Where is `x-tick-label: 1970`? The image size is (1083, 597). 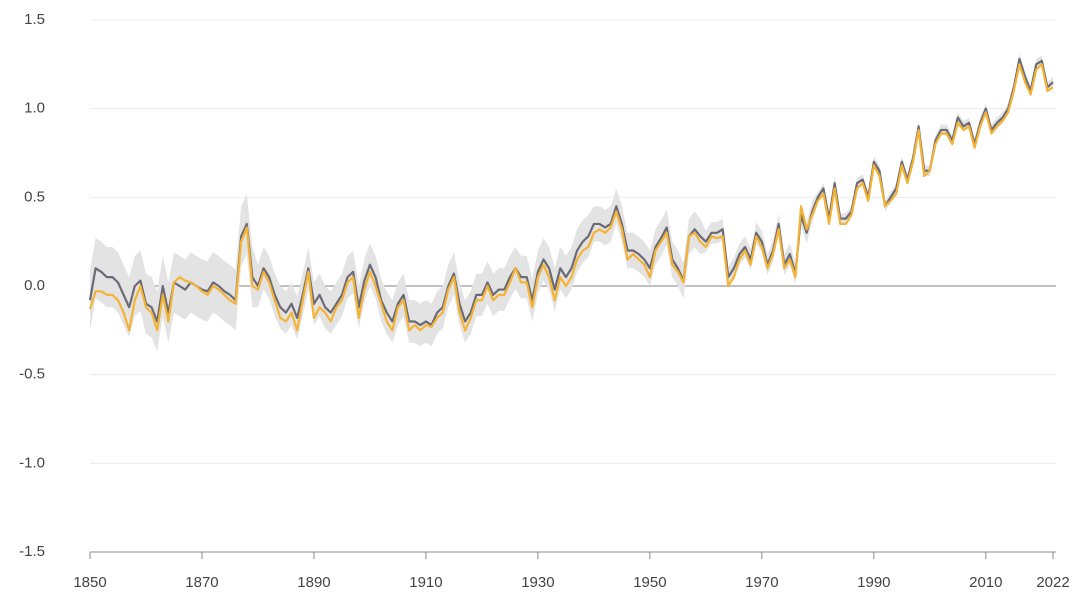
x-tick-label: 1970 is located at coordinates (761, 582).